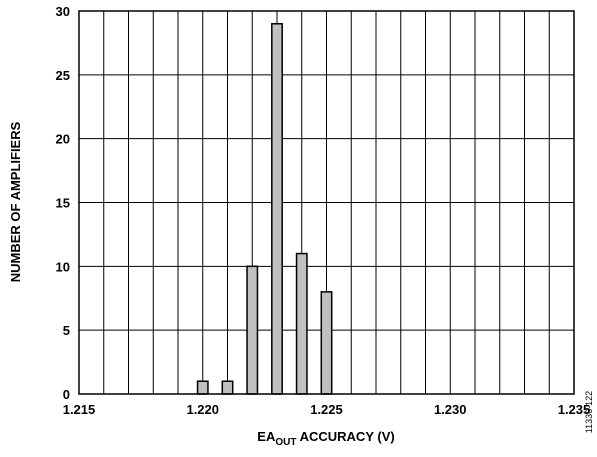  What do you see at coordinates (15, 201) in the screenshot?
I see `y-axis-title: NUMBER OF AMPLIFIERS` at bounding box center [15, 201].